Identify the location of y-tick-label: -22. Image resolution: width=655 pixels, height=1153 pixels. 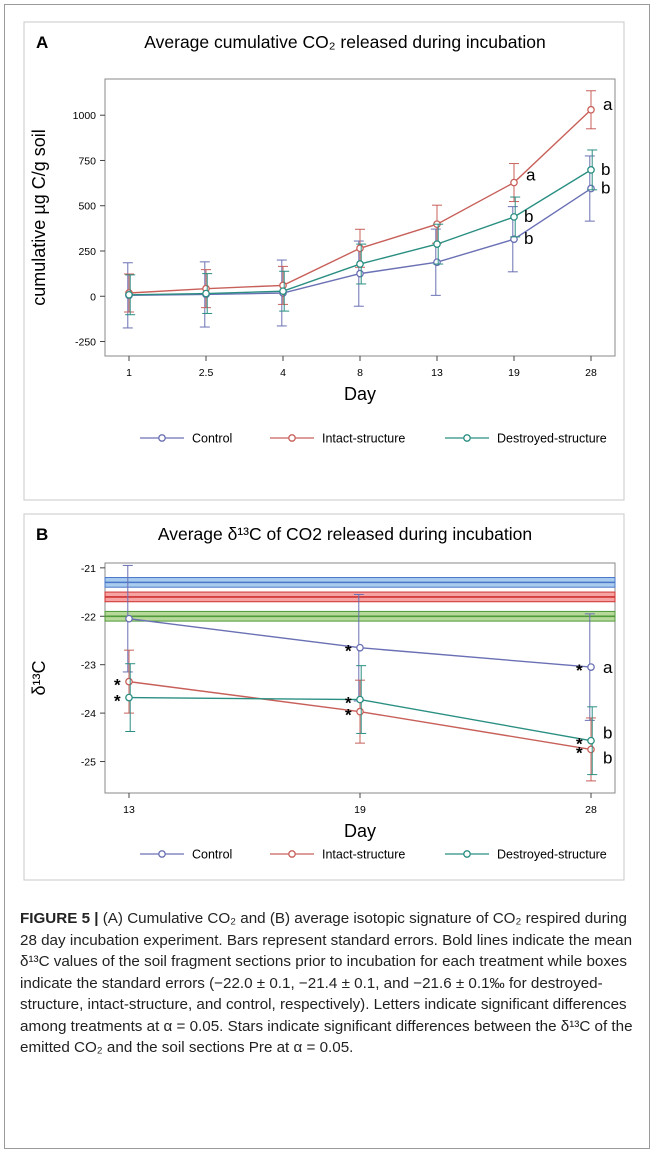
(88, 617).